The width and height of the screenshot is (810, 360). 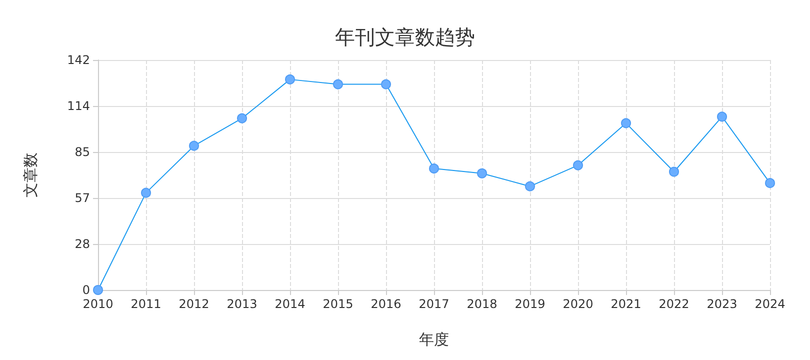 I want to click on x-tick-label: 2015, so click(x=338, y=304).